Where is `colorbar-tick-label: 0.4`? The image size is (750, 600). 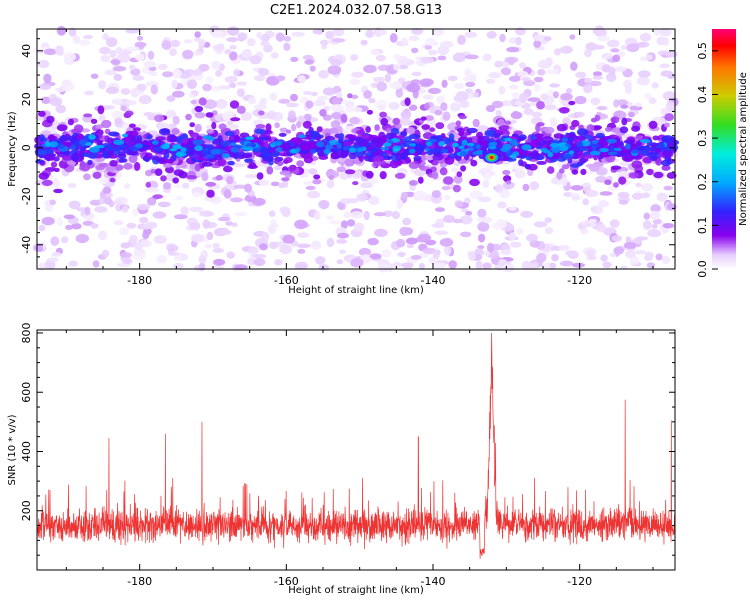
colorbar-tick-label: 0.4 is located at coordinates (702, 95).